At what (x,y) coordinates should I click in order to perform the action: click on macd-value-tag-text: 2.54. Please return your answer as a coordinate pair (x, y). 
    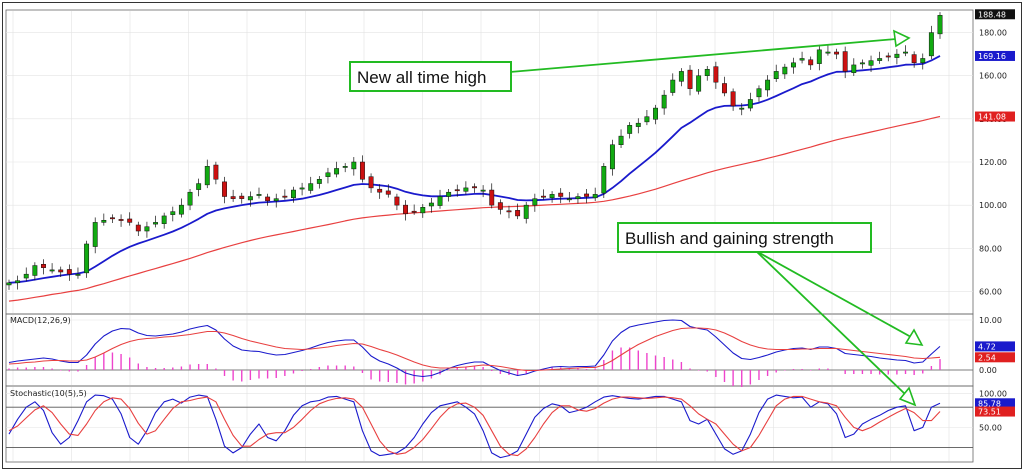
    Looking at the image, I should click on (987, 357).